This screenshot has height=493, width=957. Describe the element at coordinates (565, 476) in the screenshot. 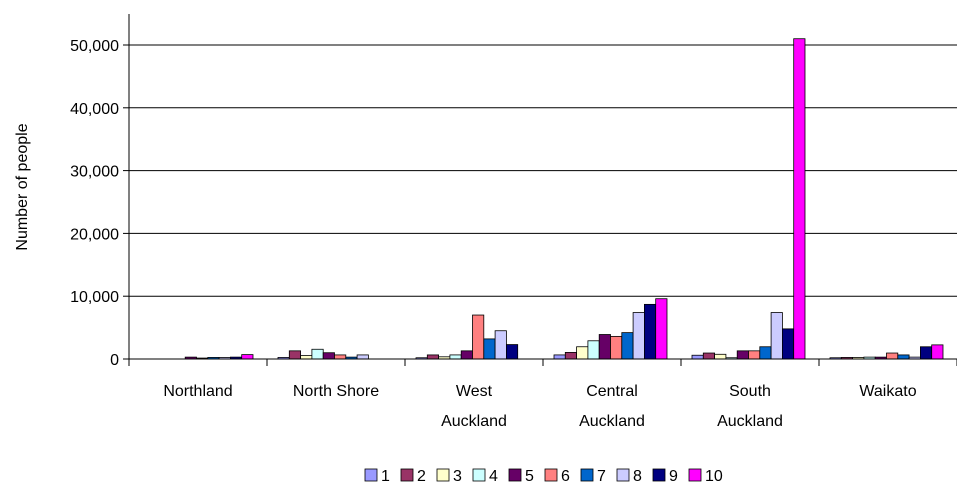

I see `legend-label-6: 6` at that location.